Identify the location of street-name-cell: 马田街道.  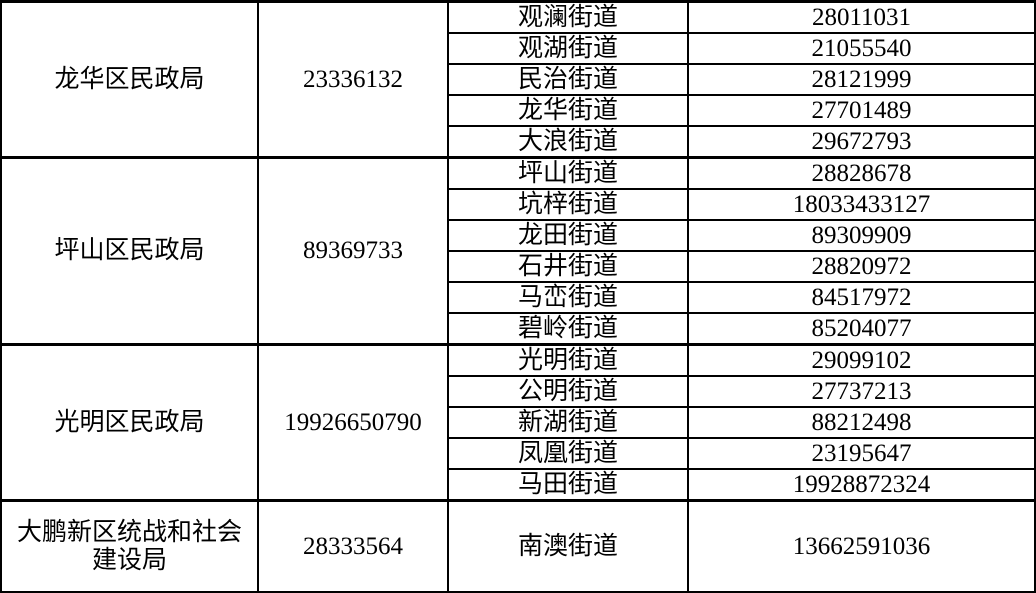
(568, 485).